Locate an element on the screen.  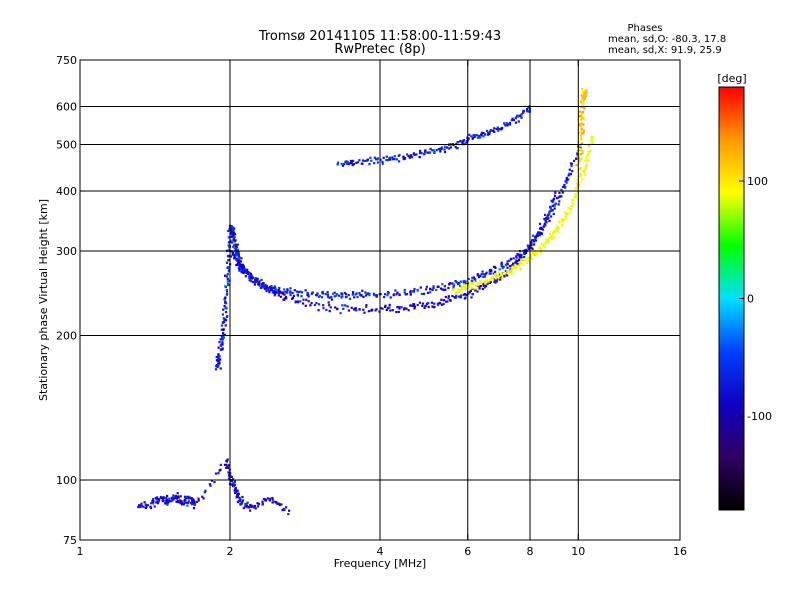
stats-o-mode: mean, sd,O: -80.3, 17.8 is located at coordinates (667, 39).